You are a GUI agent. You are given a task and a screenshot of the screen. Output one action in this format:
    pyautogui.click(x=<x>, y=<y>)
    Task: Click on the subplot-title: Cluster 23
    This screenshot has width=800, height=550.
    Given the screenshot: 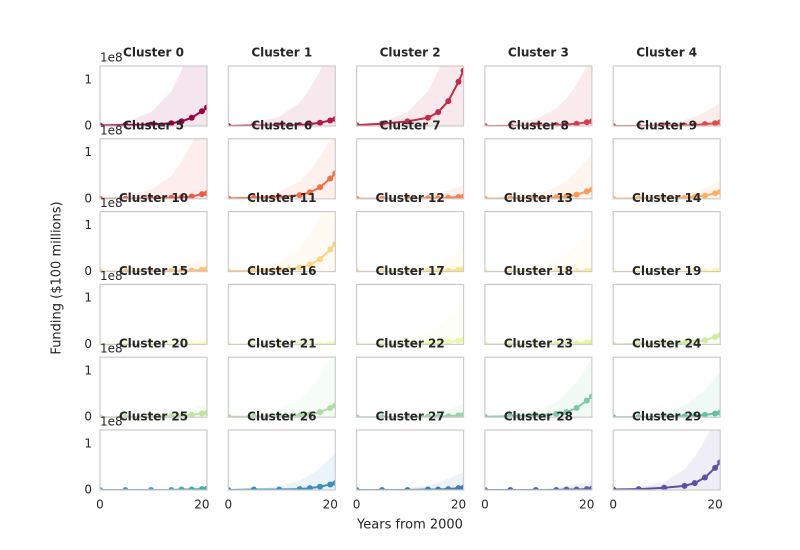 What is the action you would take?
    pyautogui.click(x=538, y=344)
    